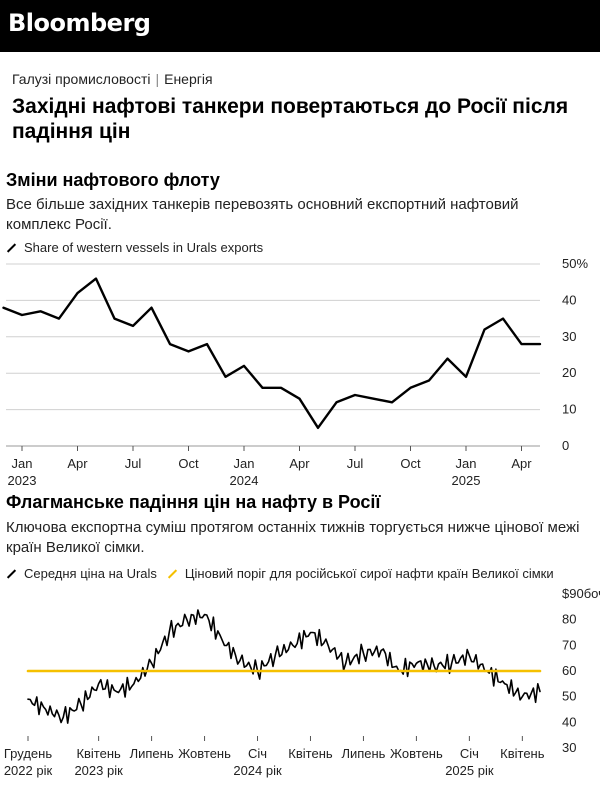  Describe the element at coordinates (81, 79) in the screenshot. I see `breadcrumb-section: Галузі промисловості` at that location.